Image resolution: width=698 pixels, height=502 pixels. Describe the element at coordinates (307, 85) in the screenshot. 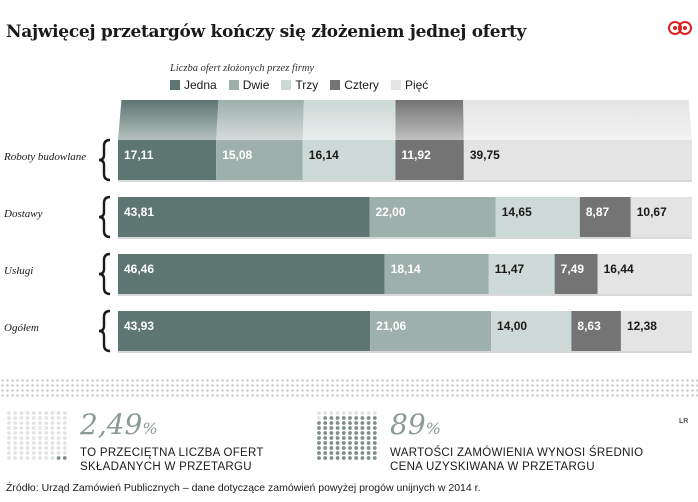

I see `legend-label: Trzy` at that location.